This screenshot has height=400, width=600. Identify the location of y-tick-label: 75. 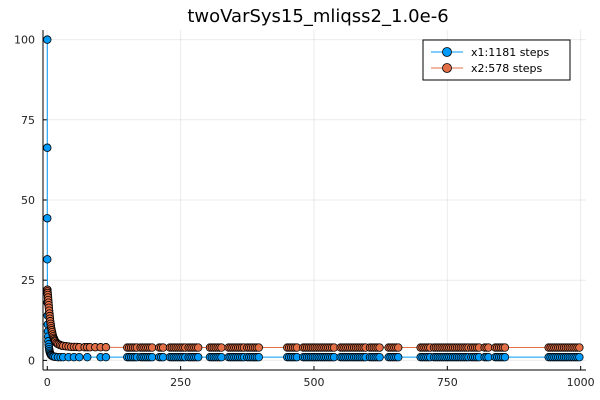
(28, 120).